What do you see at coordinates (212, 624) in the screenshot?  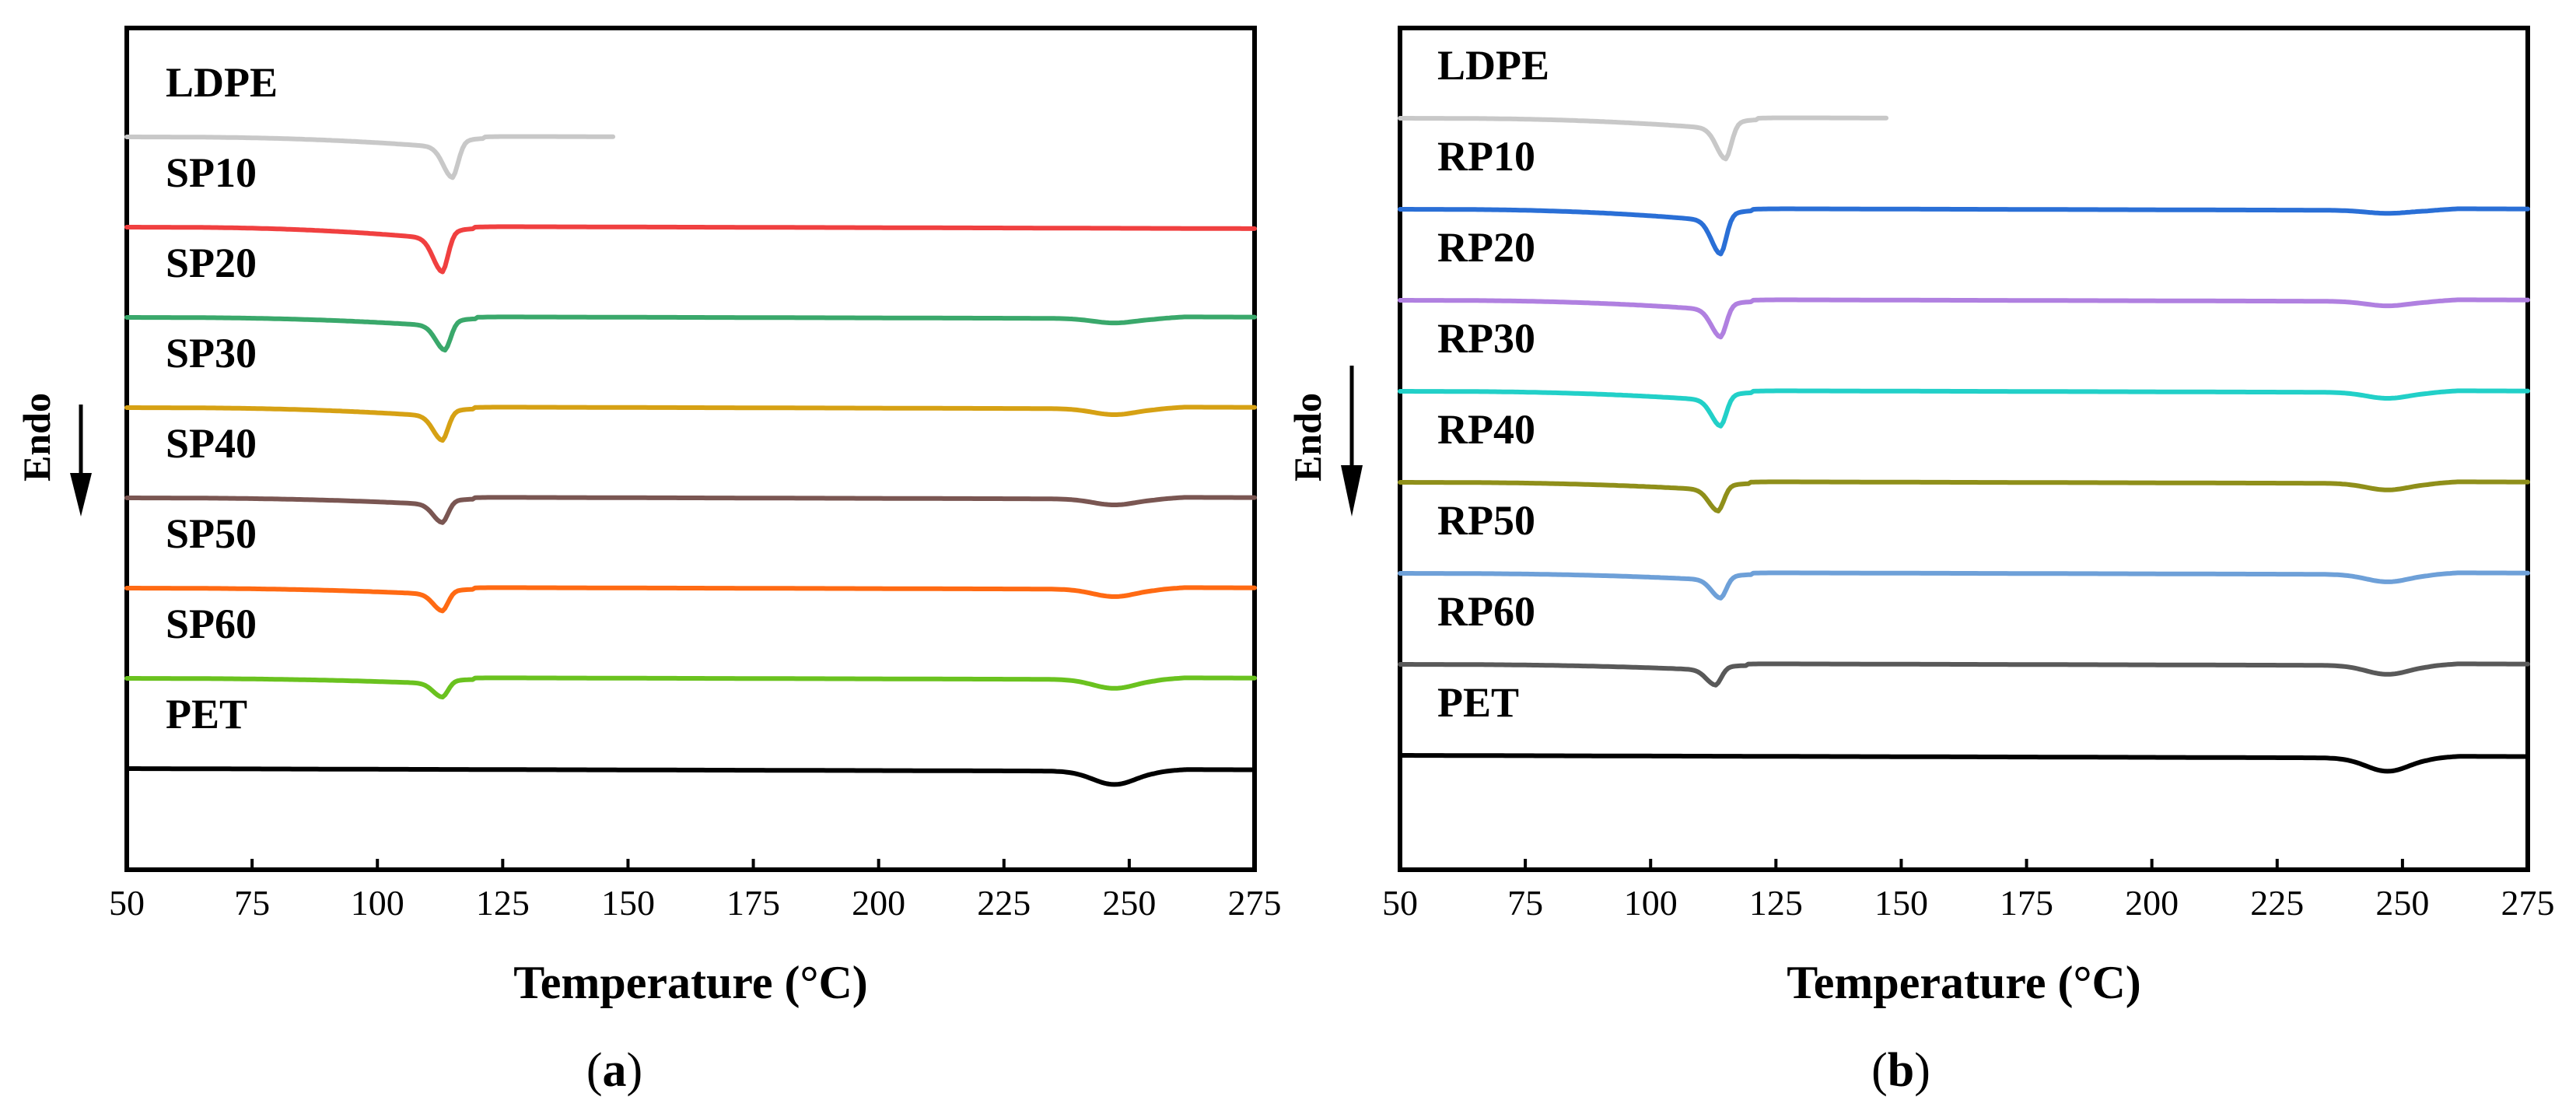 I see `series-label-a-sp60: SP60` at bounding box center [212, 624].